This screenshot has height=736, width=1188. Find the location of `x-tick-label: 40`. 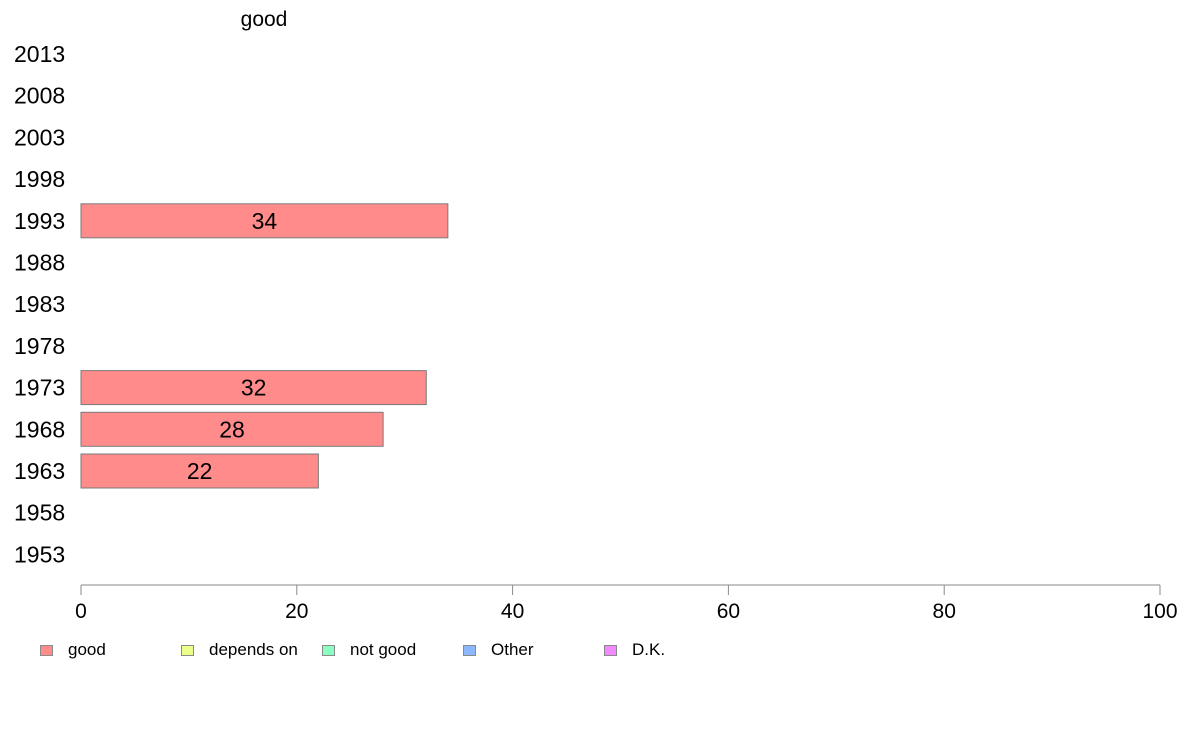

x-tick-label: 40 is located at coordinates (512, 611).